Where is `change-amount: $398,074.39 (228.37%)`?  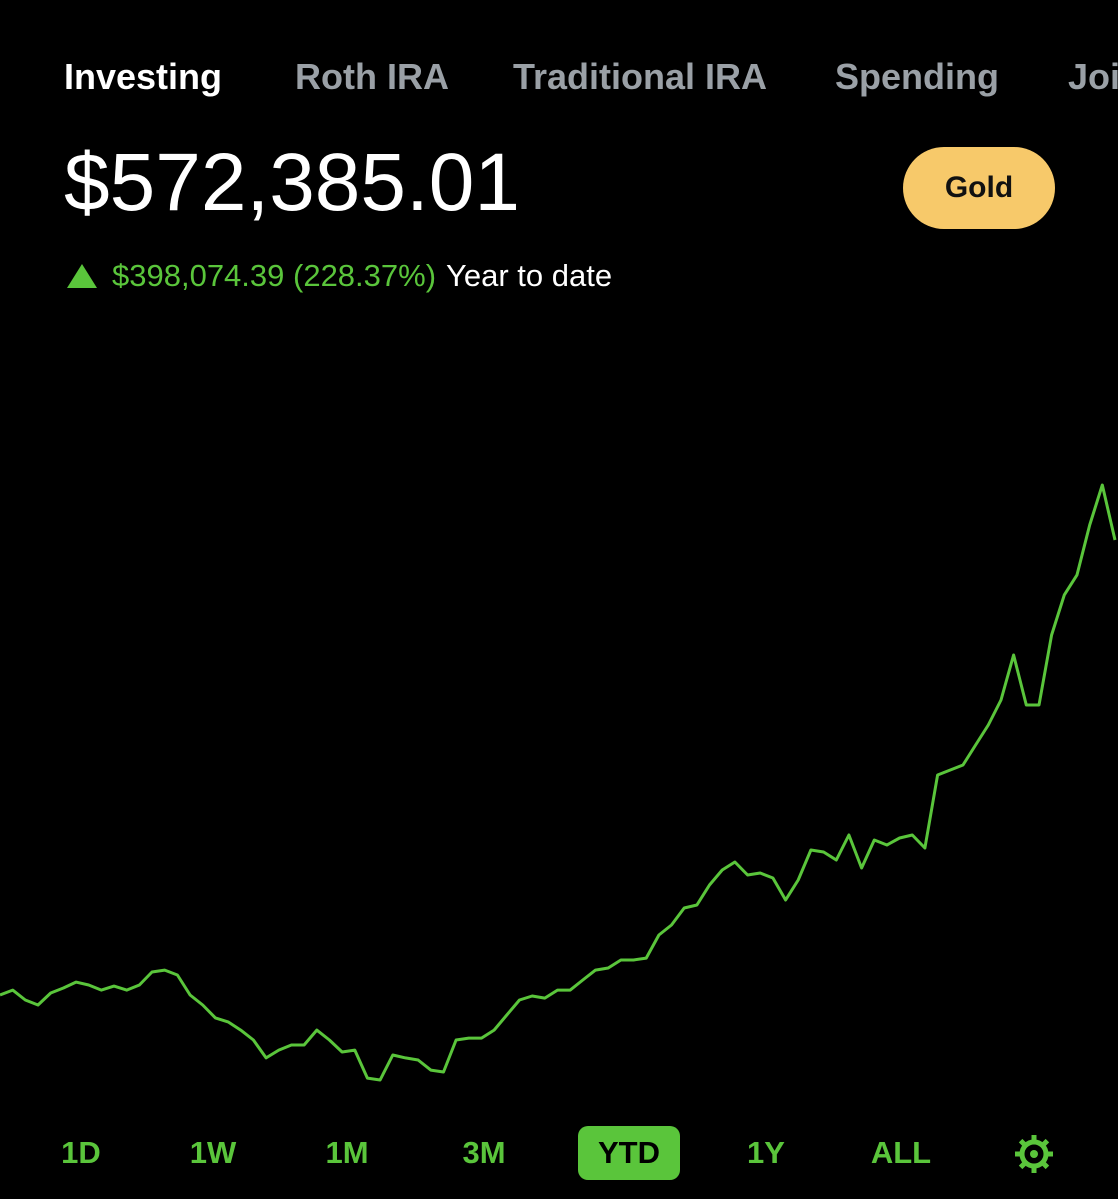
change-amount: $398,074.39 (228.37%) is located at coordinates (274, 275).